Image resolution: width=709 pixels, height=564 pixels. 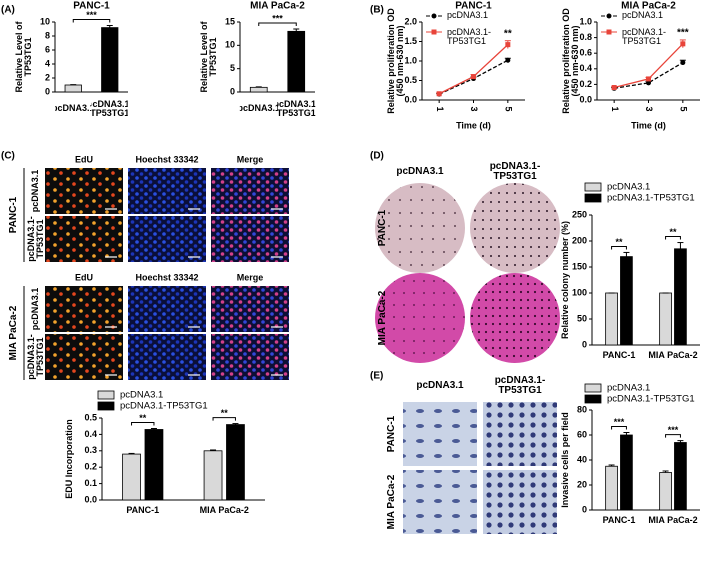 I want to click on x-tick-label-box: pcDNA3.1-TP53TG1, so click(x=297, y=108).